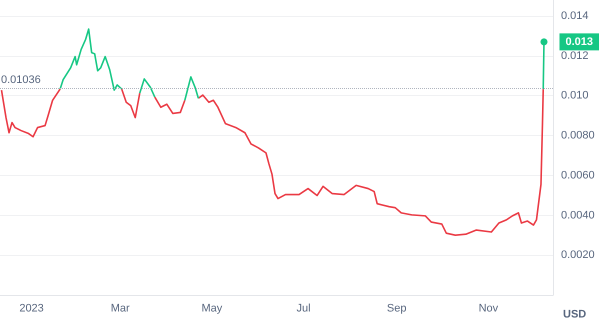  I want to click on y-tick-label: 0.012, so click(575, 56).